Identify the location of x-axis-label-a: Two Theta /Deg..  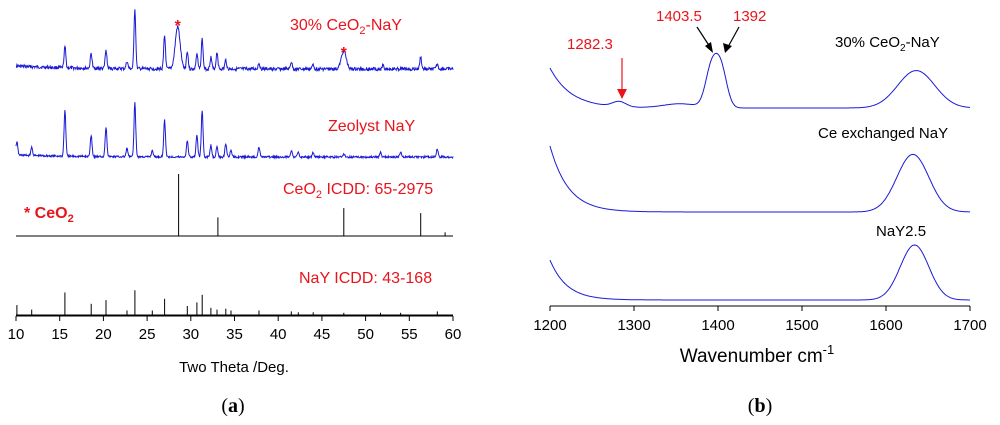
(234, 367).